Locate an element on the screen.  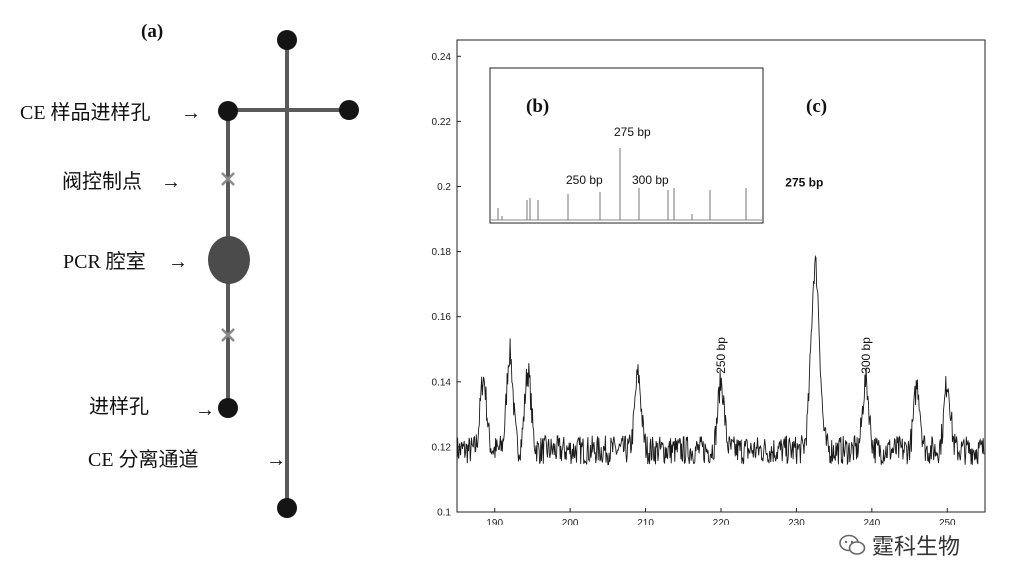
inset-frame is located at coordinates (626, 145).